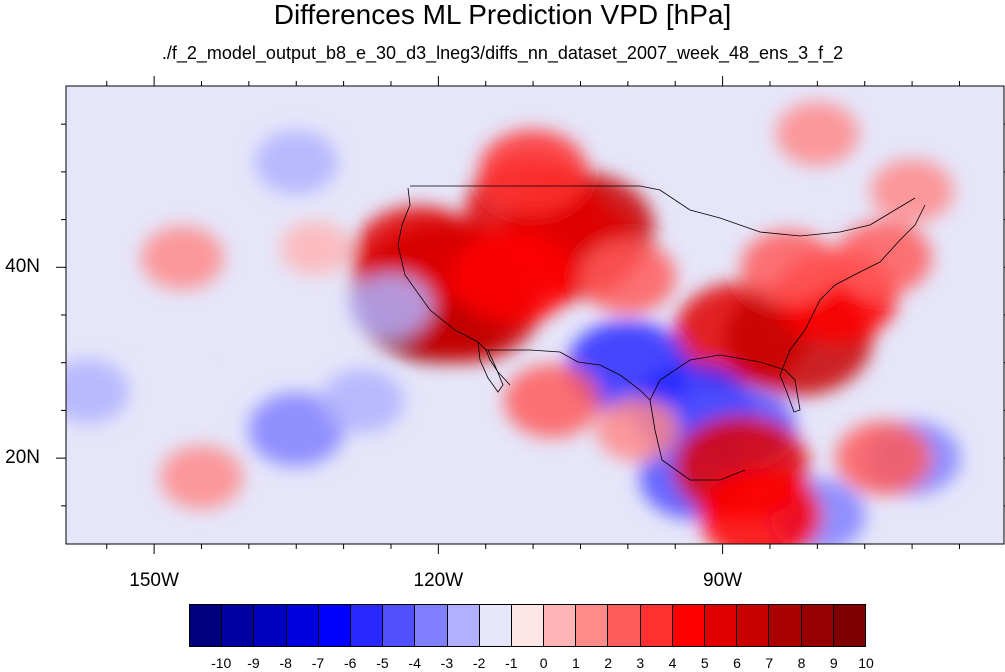 The image size is (1005, 672). What do you see at coordinates (833, 663) in the screenshot?
I see `colorbar-label: 9` at bounding box center [833, 663].